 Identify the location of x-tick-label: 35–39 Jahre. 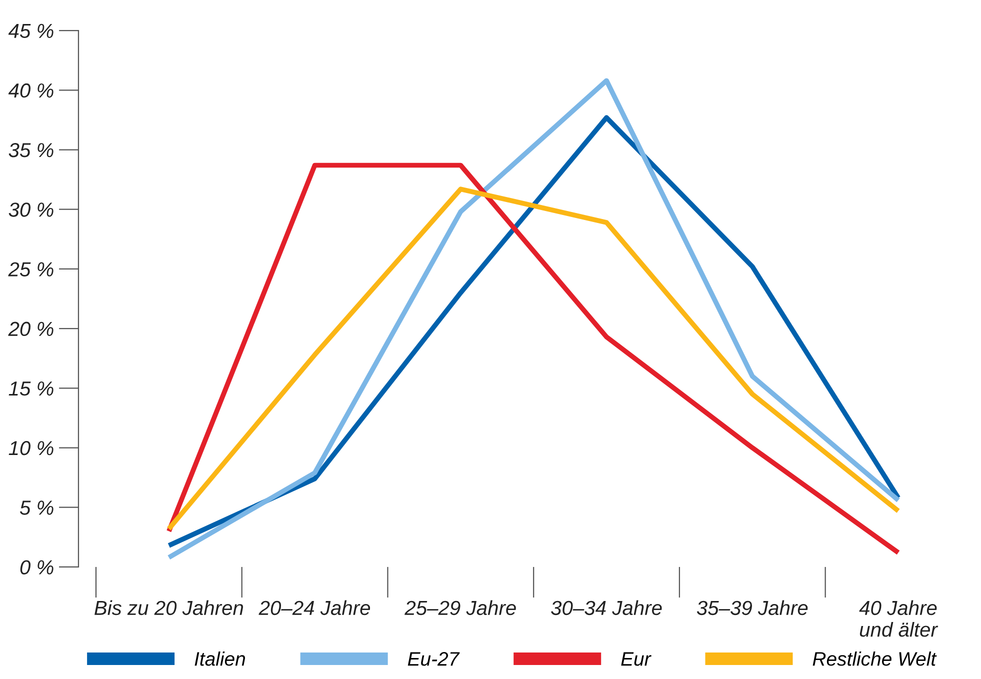
(752, 608).